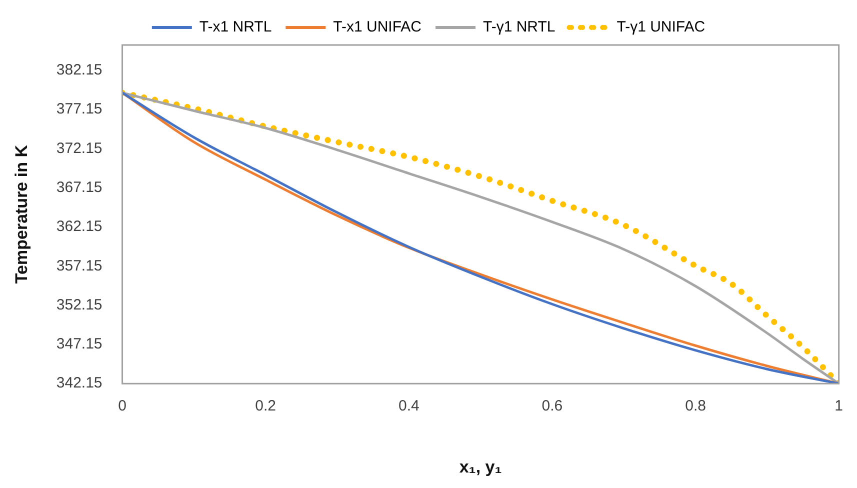  Describe the element at coordinates (409, 406) in the screenshot. I see `x-tick-label: 0.4` at that location.